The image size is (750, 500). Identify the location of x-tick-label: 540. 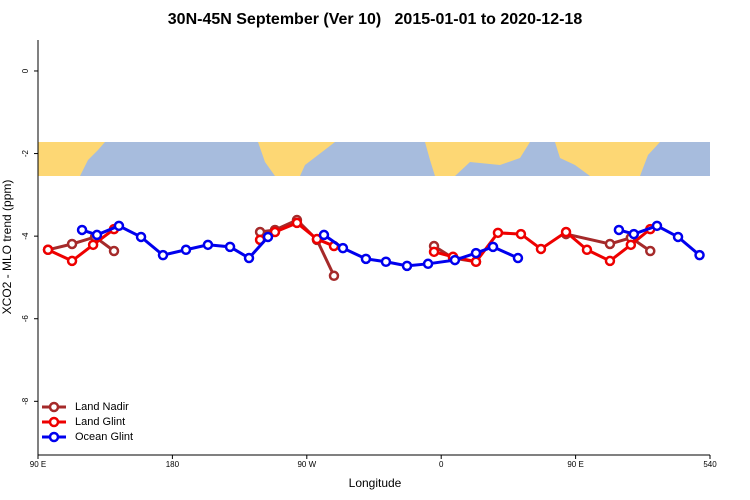
(710, 464).